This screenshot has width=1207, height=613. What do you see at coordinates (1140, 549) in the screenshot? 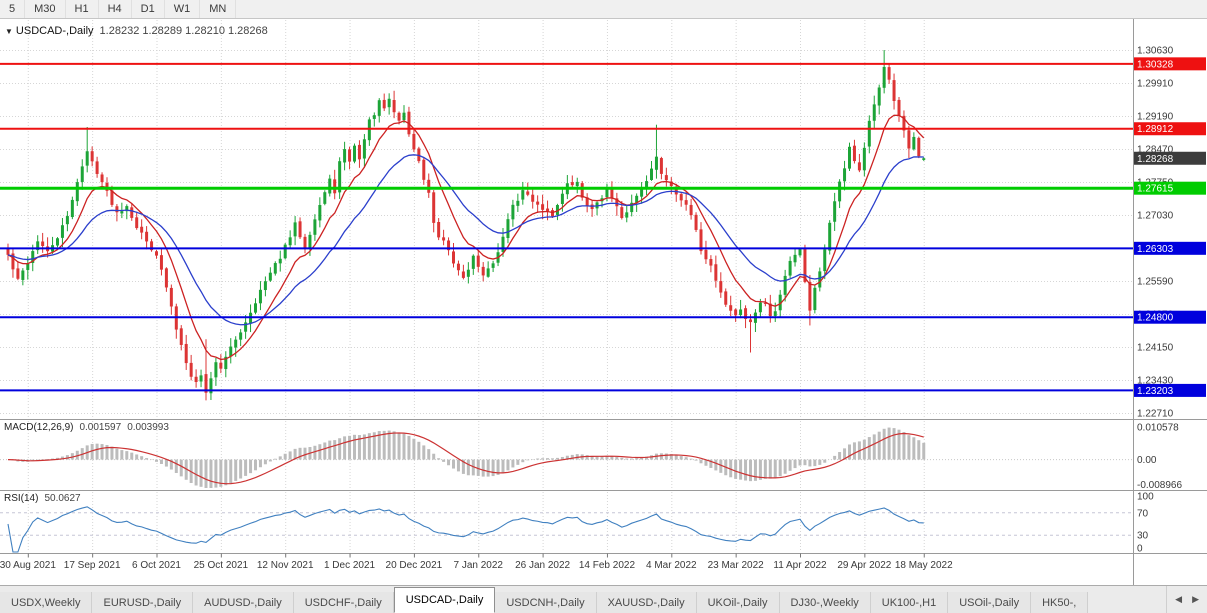
I see `rsi-axis-label: 0` at bounding box center [1140, 549].